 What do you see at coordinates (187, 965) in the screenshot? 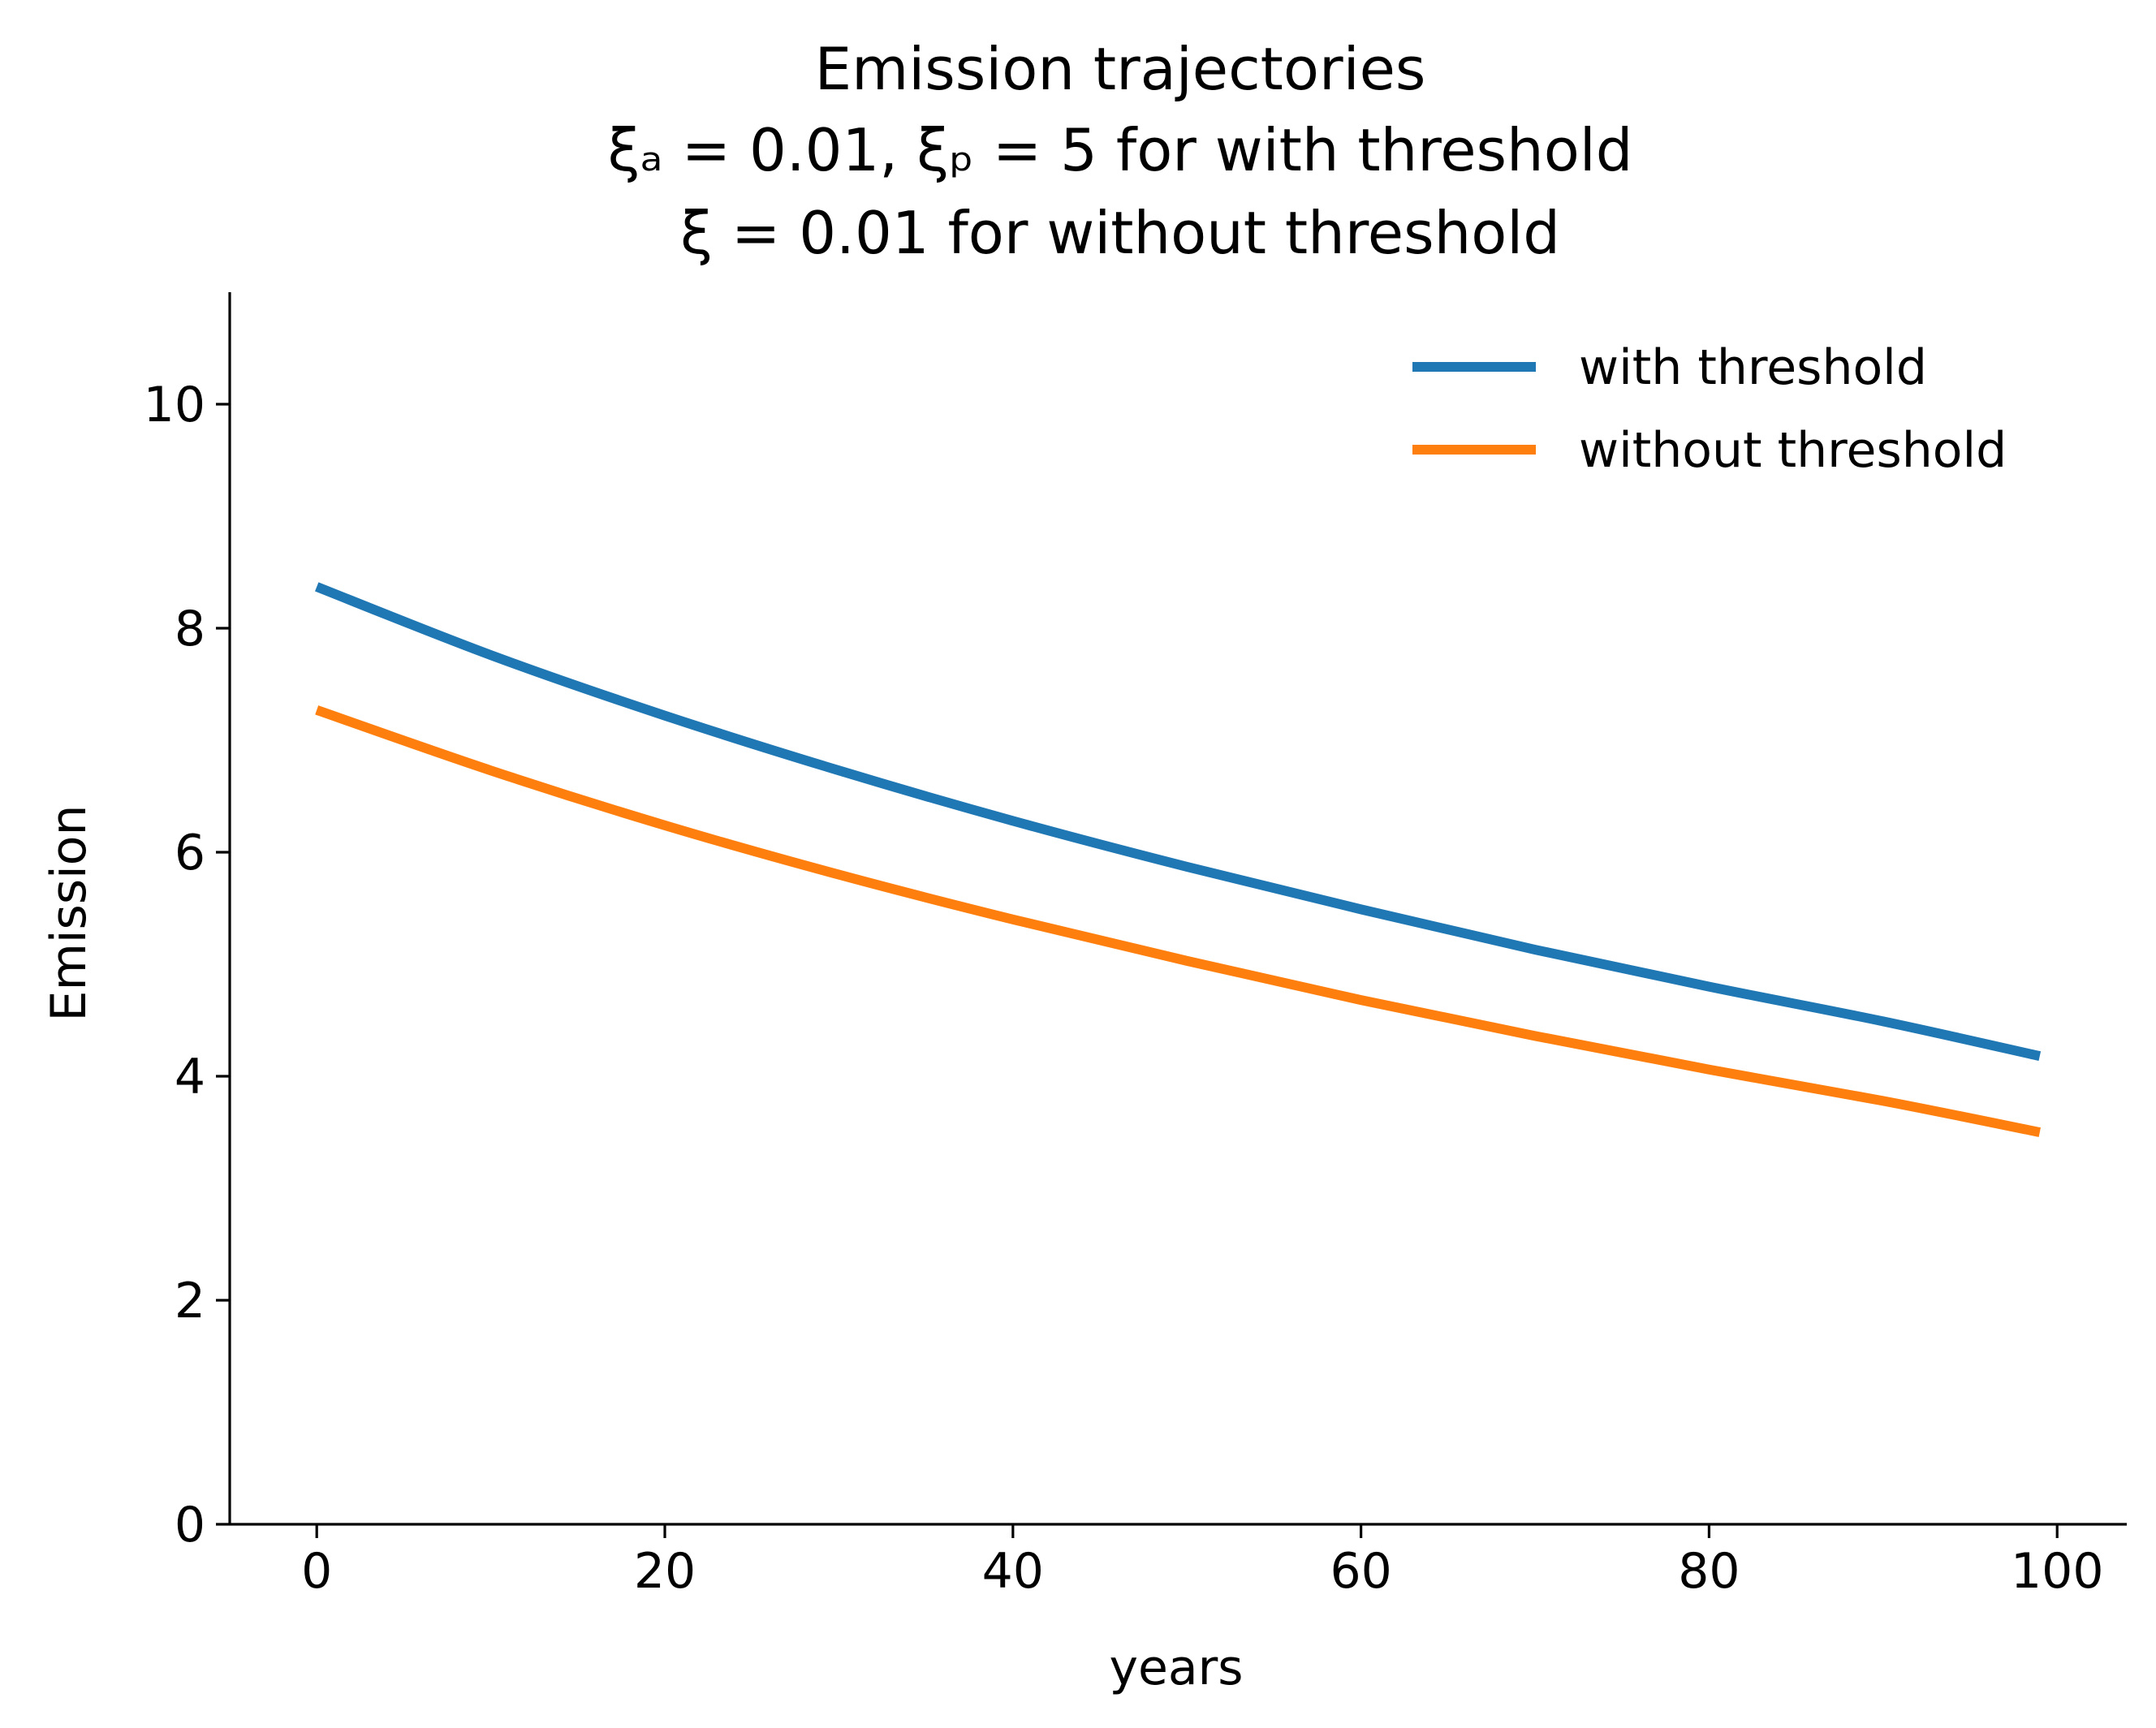
I see `y-axis-ticks: 0 2 4 6 8 10` at bounding box center [187, 965].